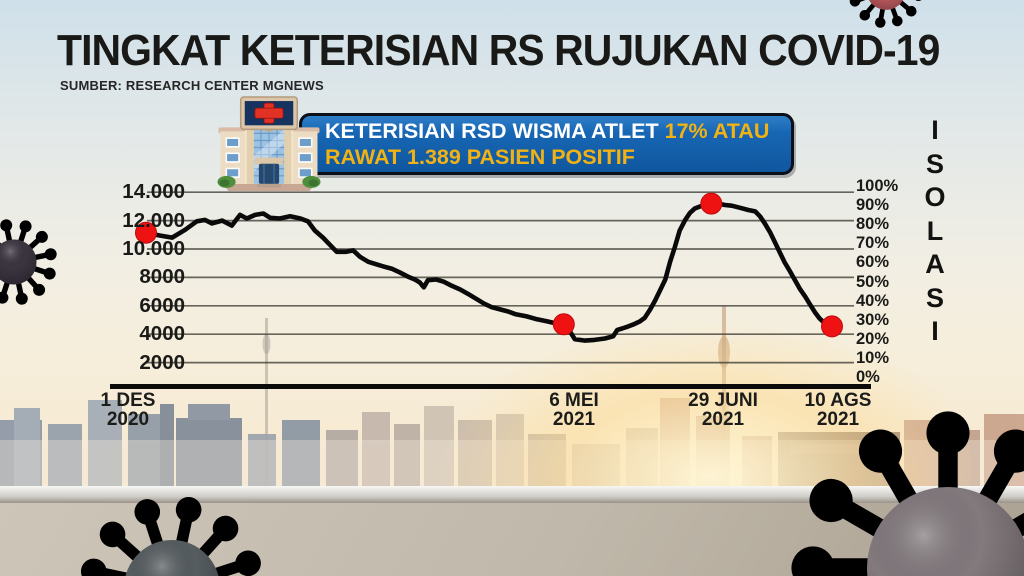 The width and height of the screenshot is (1024, 576). Describe the element at coordinates (269, 157) in the screenshot. I see `wing-windows` at that location.